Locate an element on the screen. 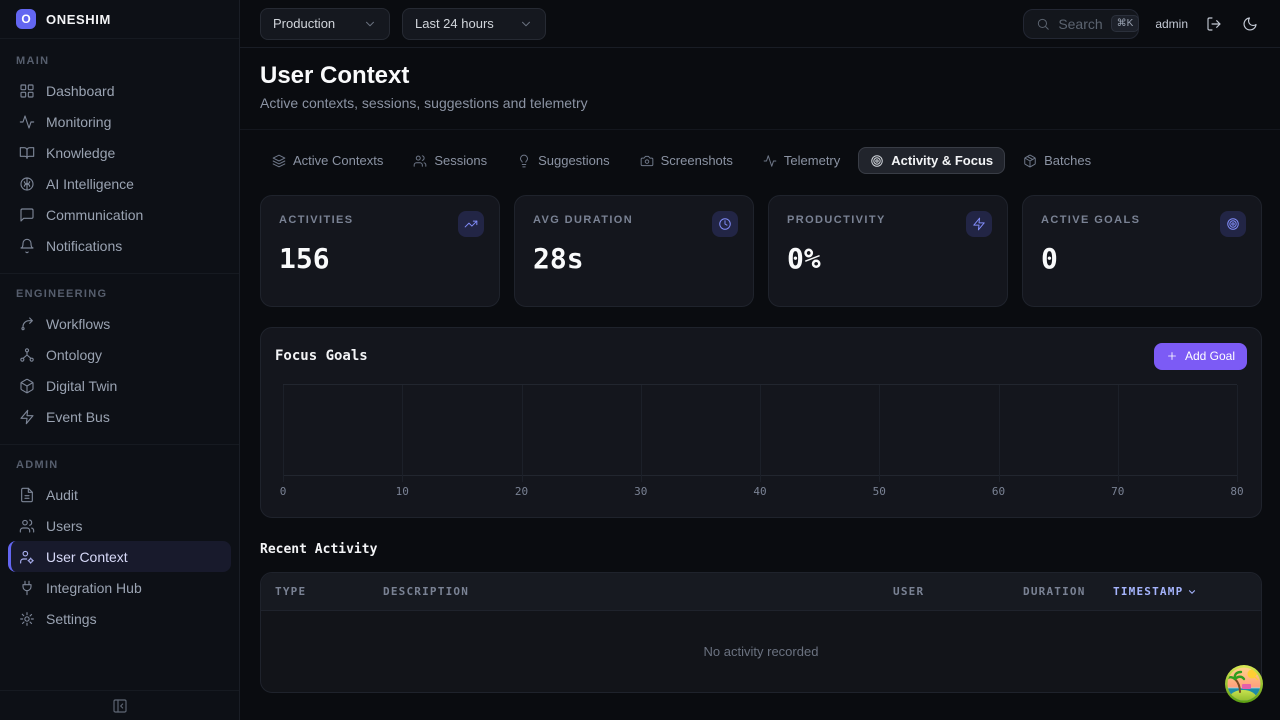 The image size is (1280, 720). time-range-dropdown: Last 24 hours is located at coordinates (474, 23).